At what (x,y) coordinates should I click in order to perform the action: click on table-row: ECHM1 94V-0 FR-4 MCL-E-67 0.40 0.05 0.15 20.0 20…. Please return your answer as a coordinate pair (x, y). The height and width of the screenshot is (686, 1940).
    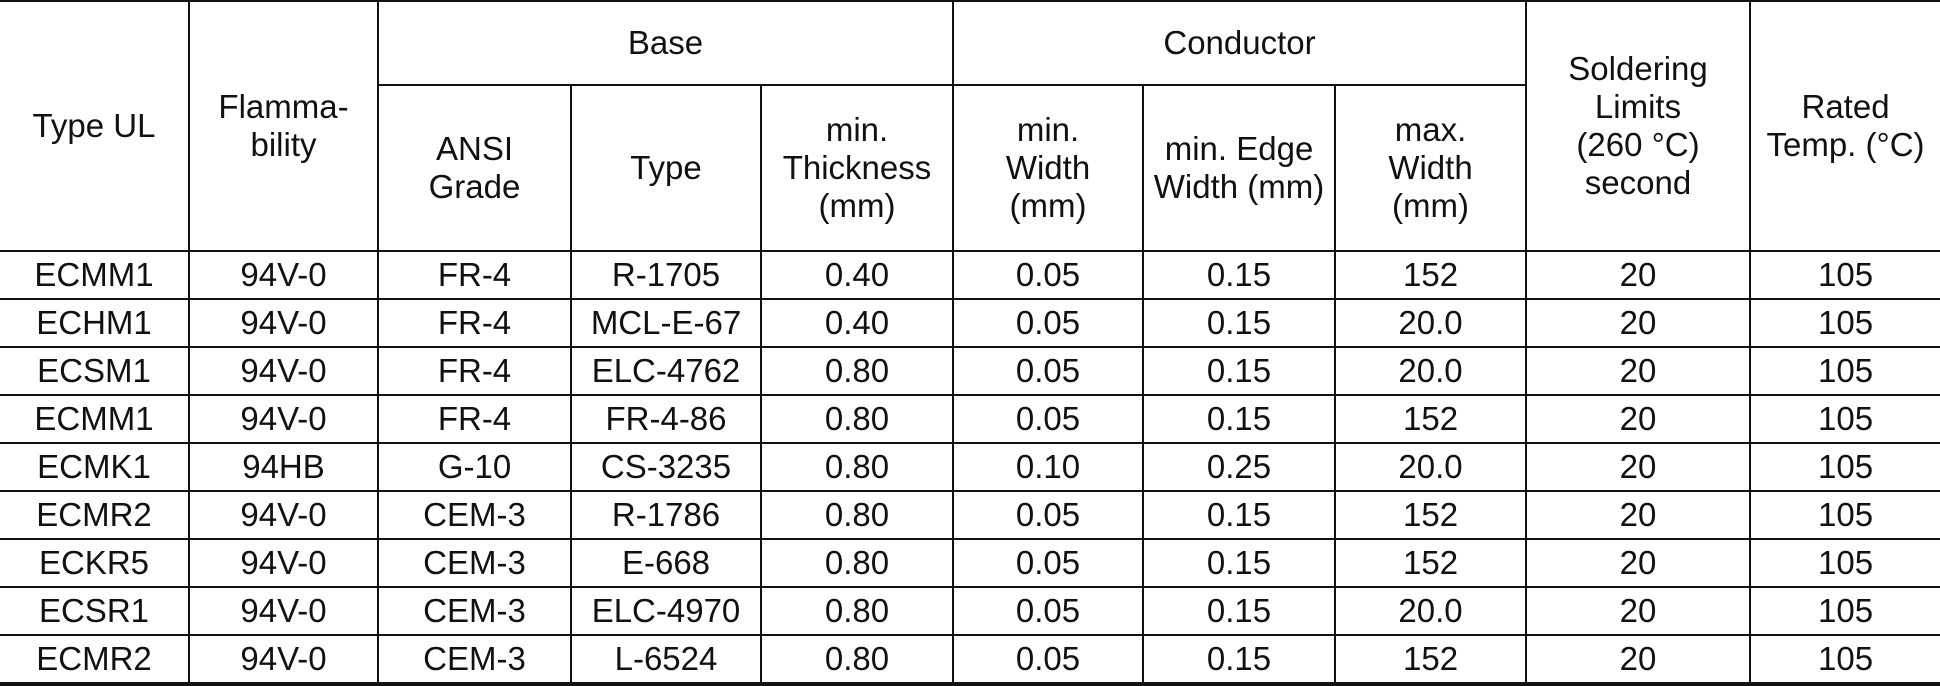
    Looking at the image, I should click on (970, 323).